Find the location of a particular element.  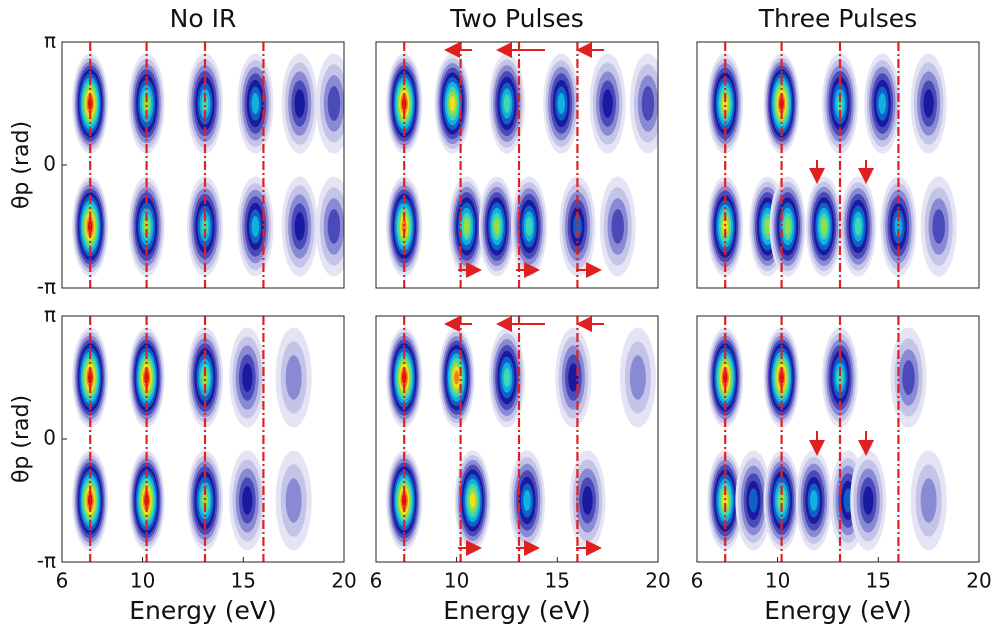

panel: Two Pulses is located at coordinates (517, 146).